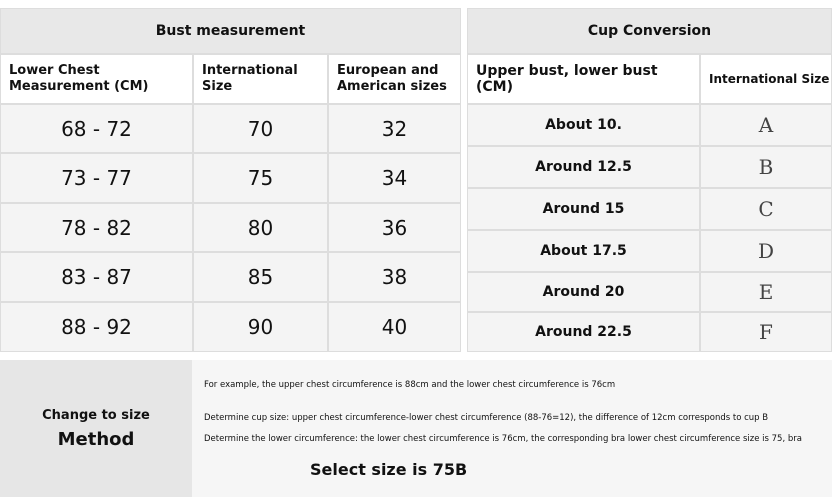 The image size is (836, 499). Describe the element at coordinates (766, 209) in the screenshot. I see `table-cell: C` at that location.